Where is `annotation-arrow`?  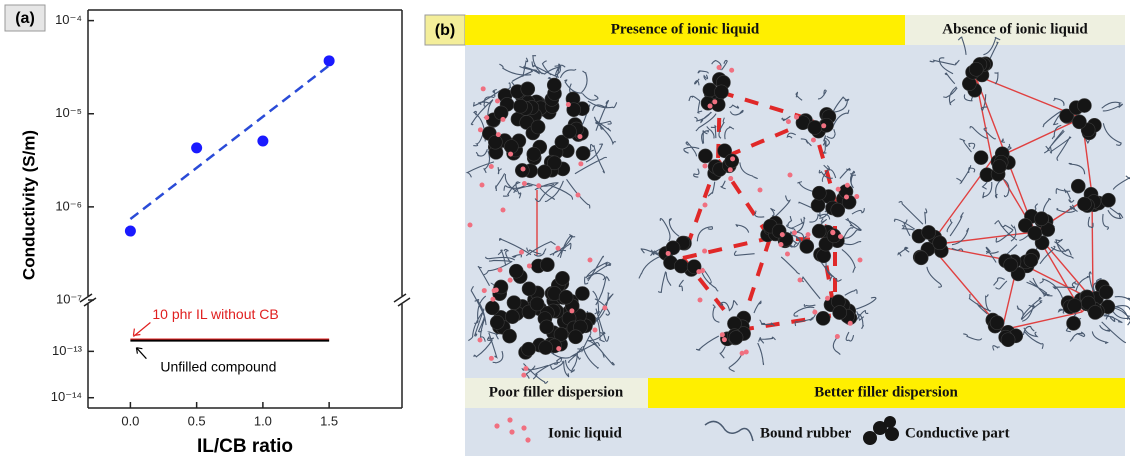 annotation-arrow is located at coordinates (141, 353).